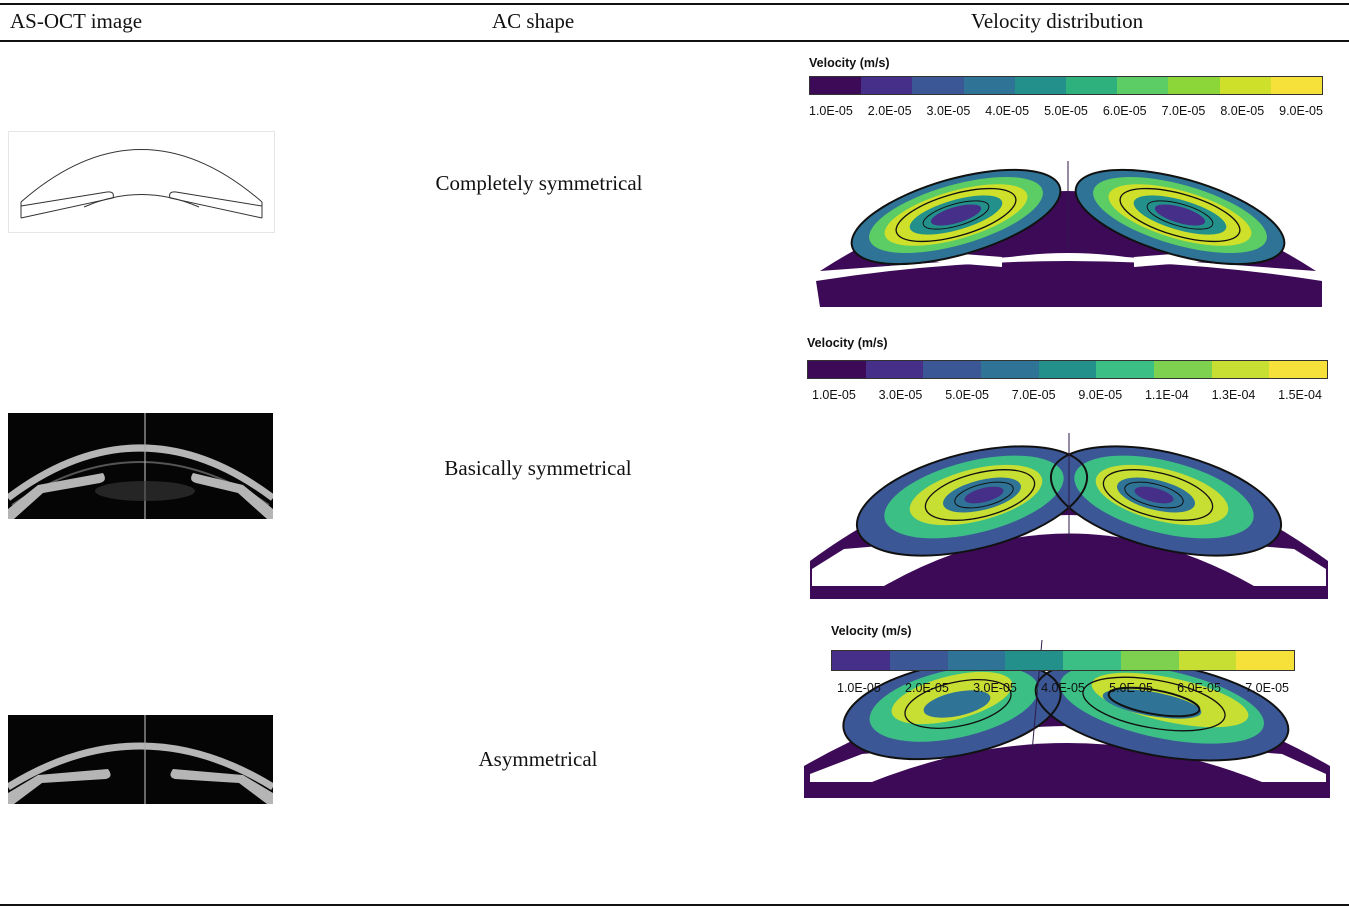 The image size is (1349, 908). Describe the element at coordinates (1300, 395) in the screenshot. I see `tick-label: 1.5E-04` at that location.